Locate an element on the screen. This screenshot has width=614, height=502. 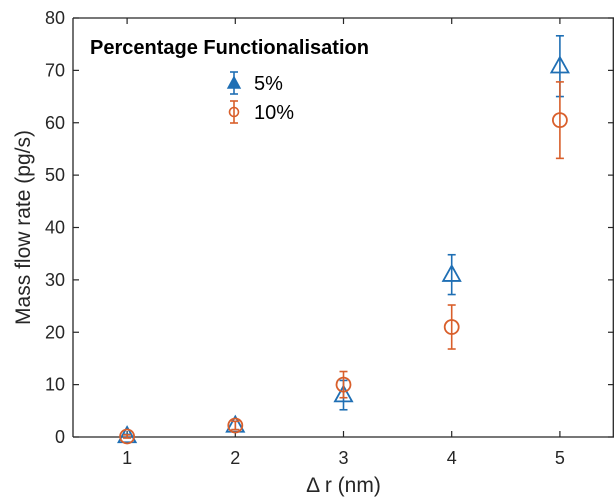
y-tick-label: 0 is located at coordinates (60, 437).